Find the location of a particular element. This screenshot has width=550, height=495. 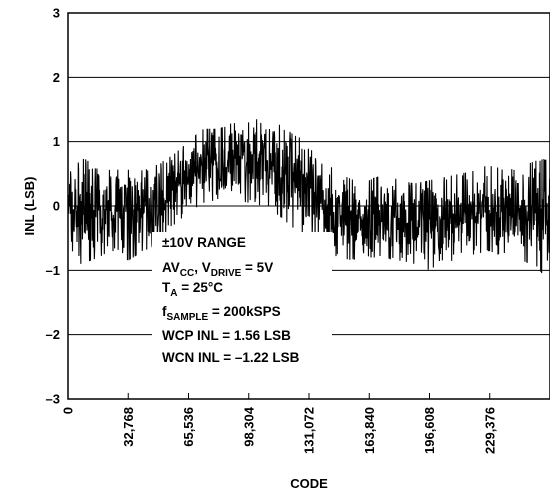

x-tick-label: 131,072 is located at coordinates (309, 430).